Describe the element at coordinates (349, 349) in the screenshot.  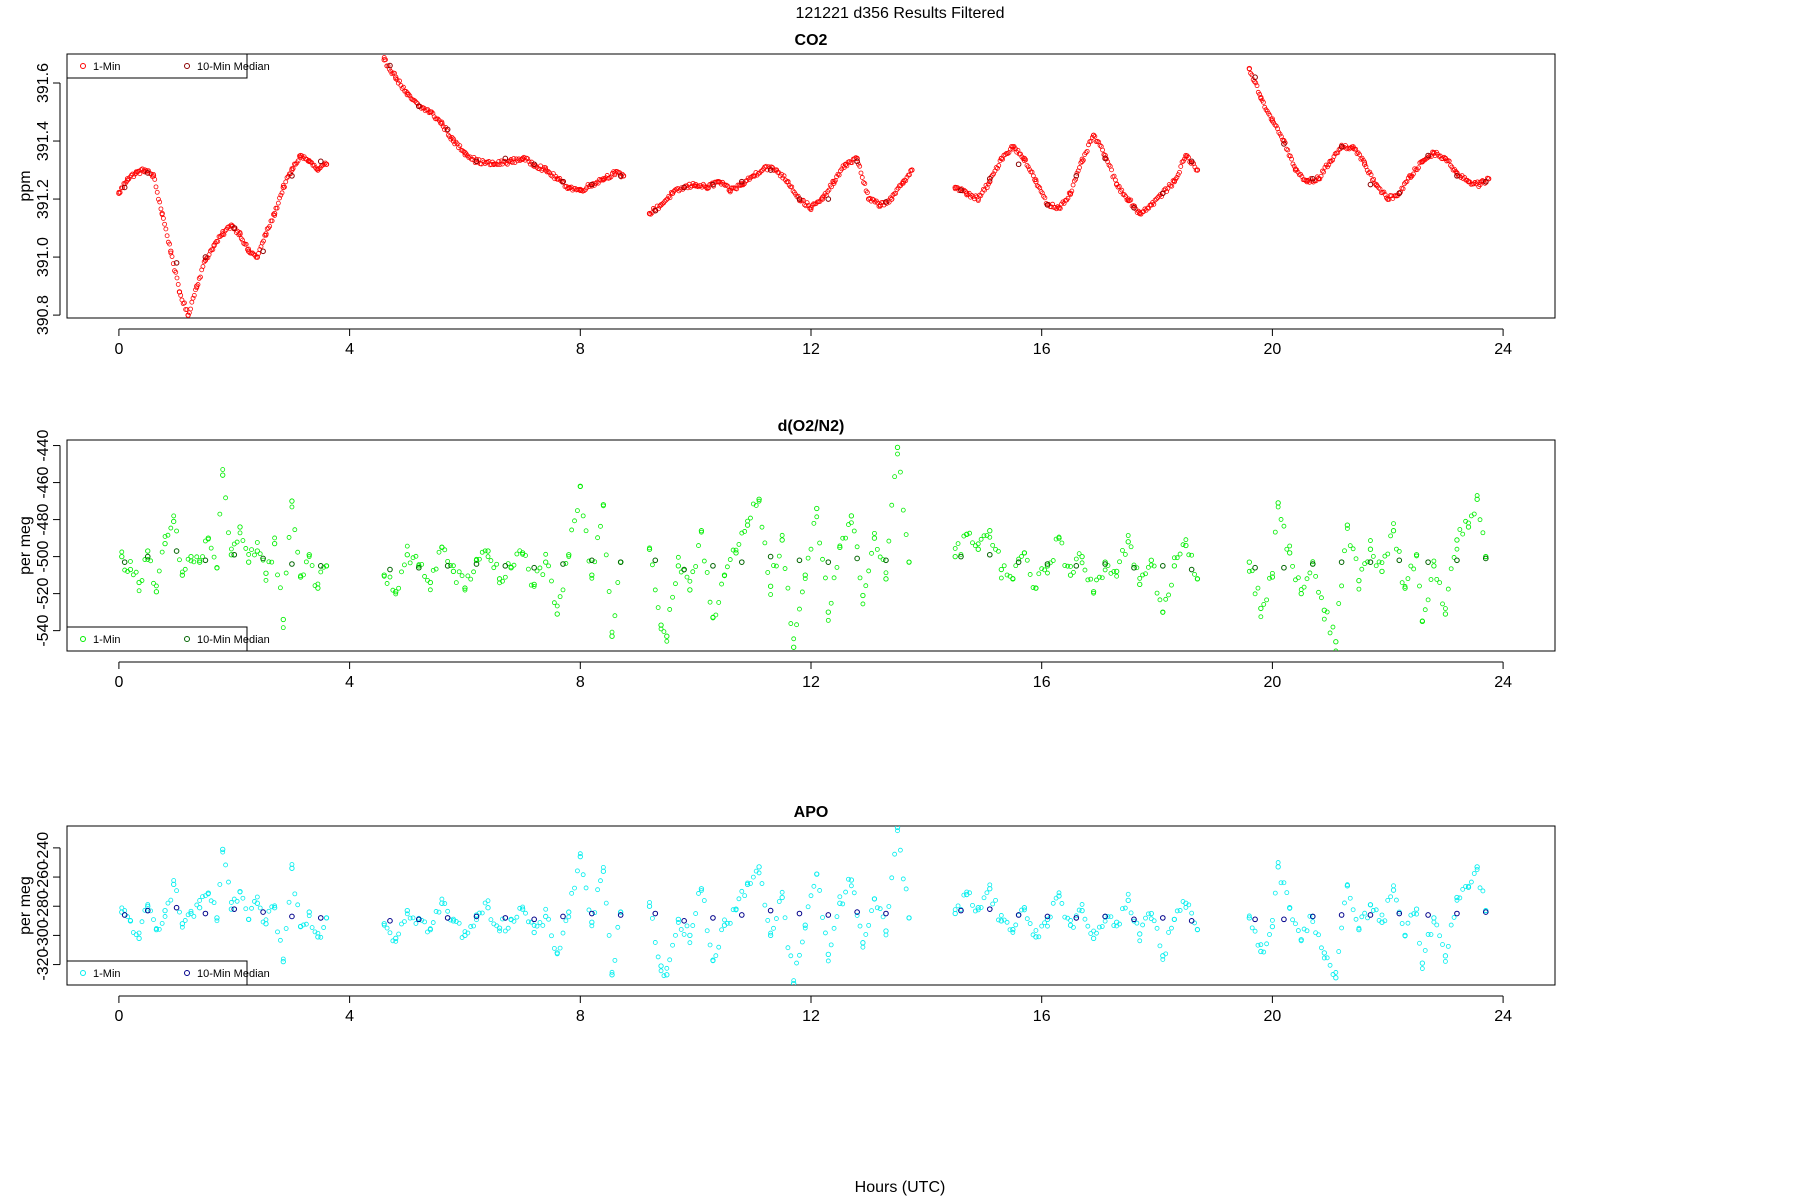
I see `x-tick-label: 4` at that location.